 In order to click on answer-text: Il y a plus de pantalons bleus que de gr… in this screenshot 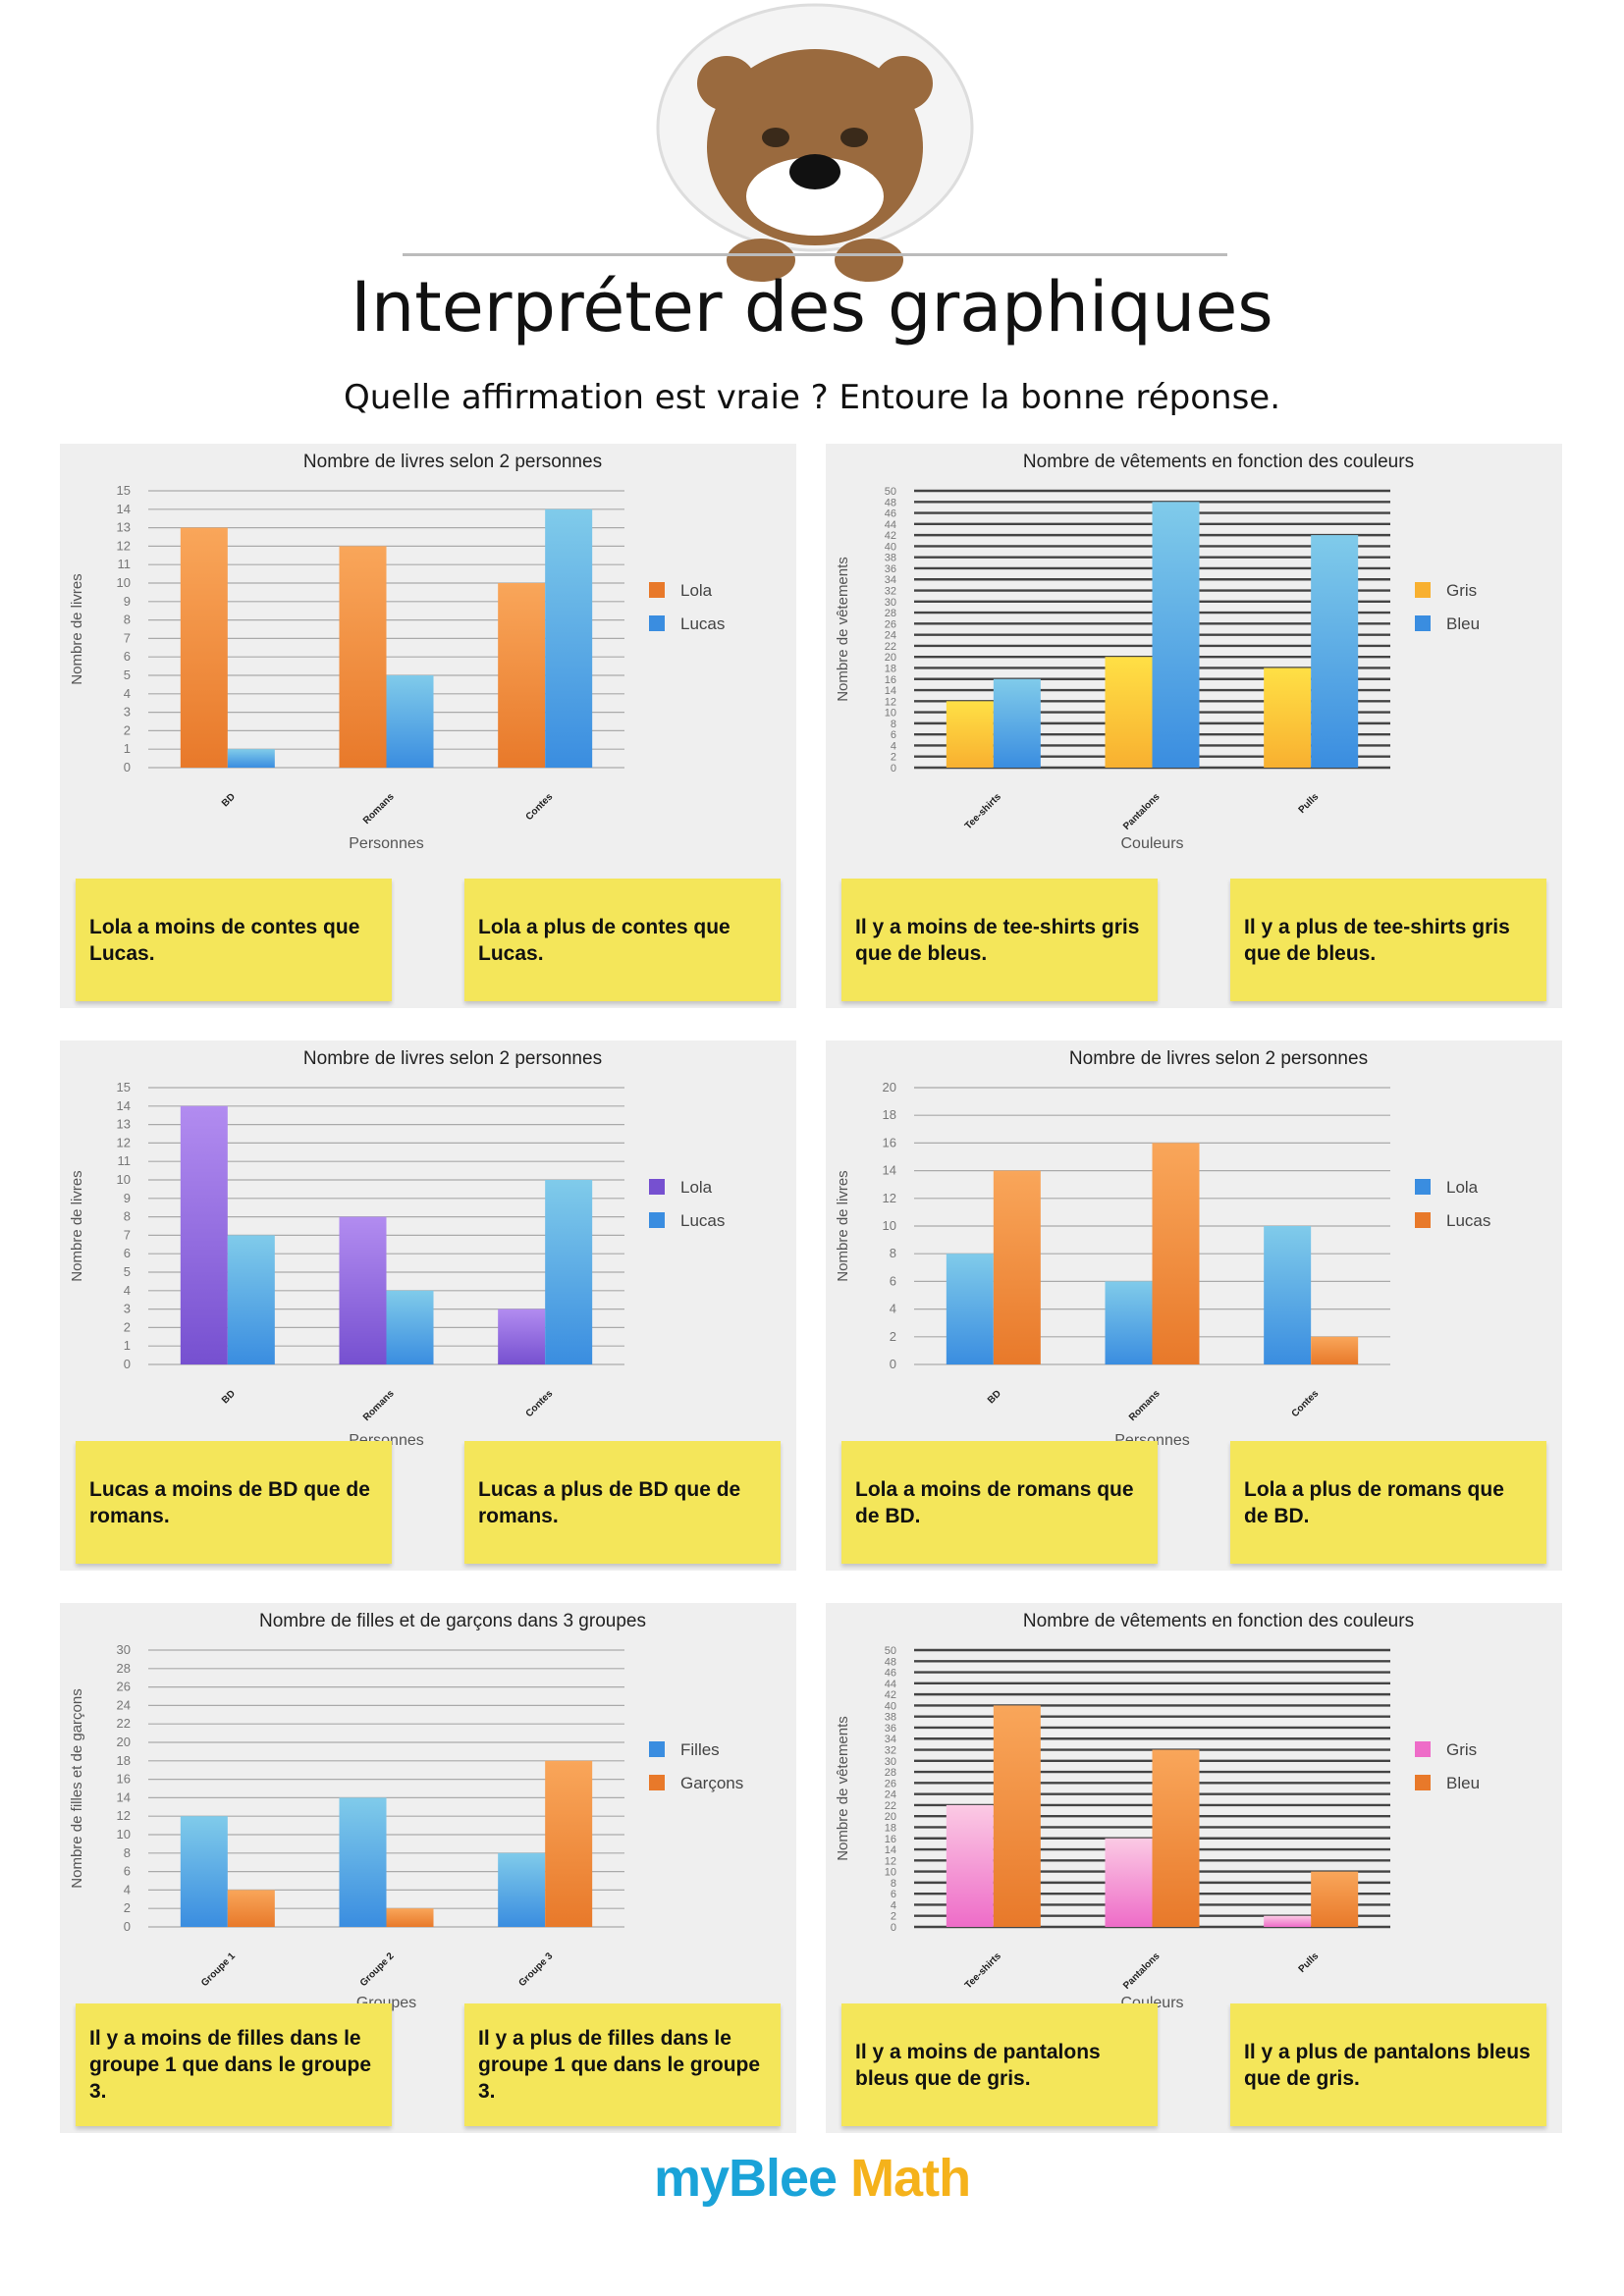, I will do `click(1387, 2065)`.